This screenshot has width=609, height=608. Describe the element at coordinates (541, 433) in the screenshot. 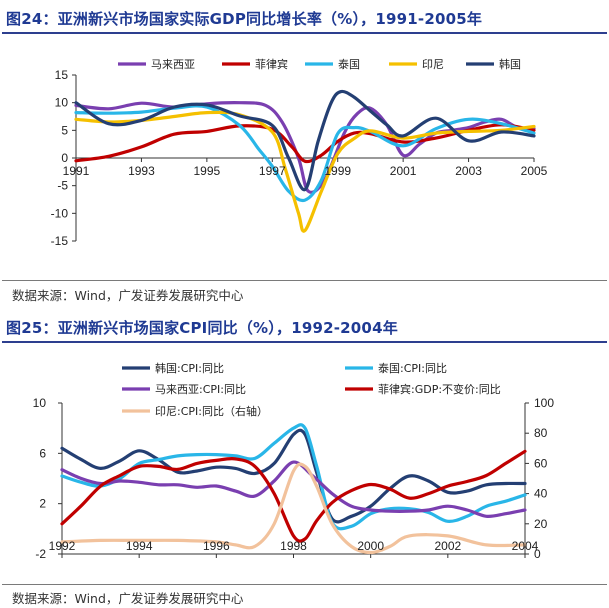

I see `chart2-right-tick-label: 80` at that location.